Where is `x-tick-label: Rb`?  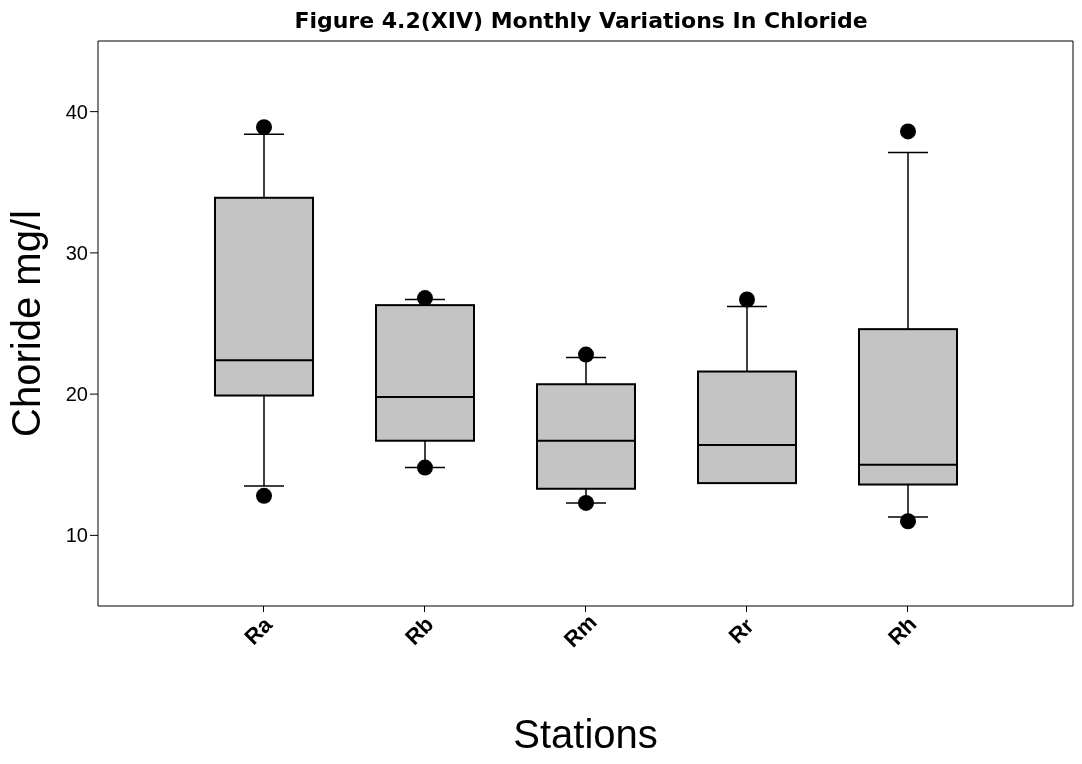 x-tick-label: Rb is located at coordinates (419, 630).